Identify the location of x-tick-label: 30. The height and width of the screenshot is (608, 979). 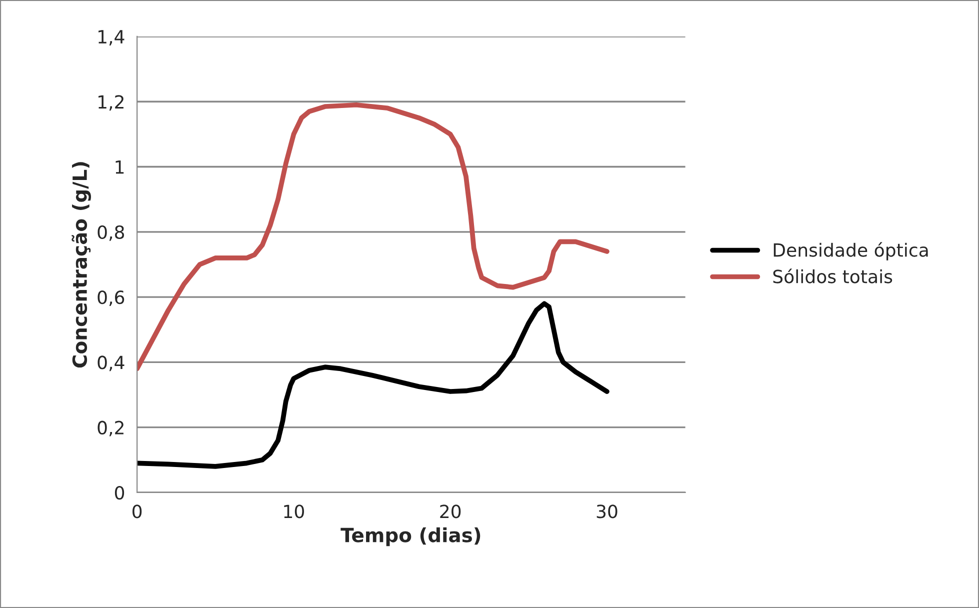
(607, 511).